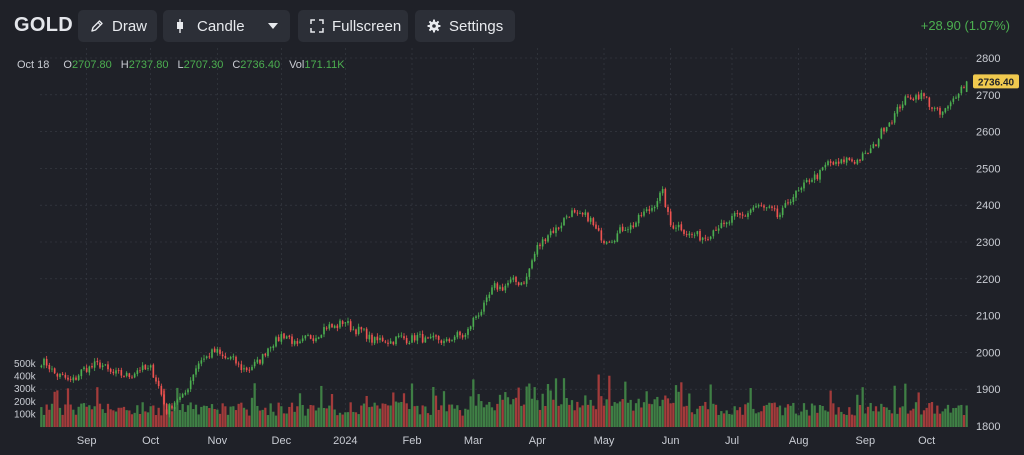  What do you see at coordinates (236, 65) in the screenshot?
I see `close-label: C` at bounding box center [236, 65].